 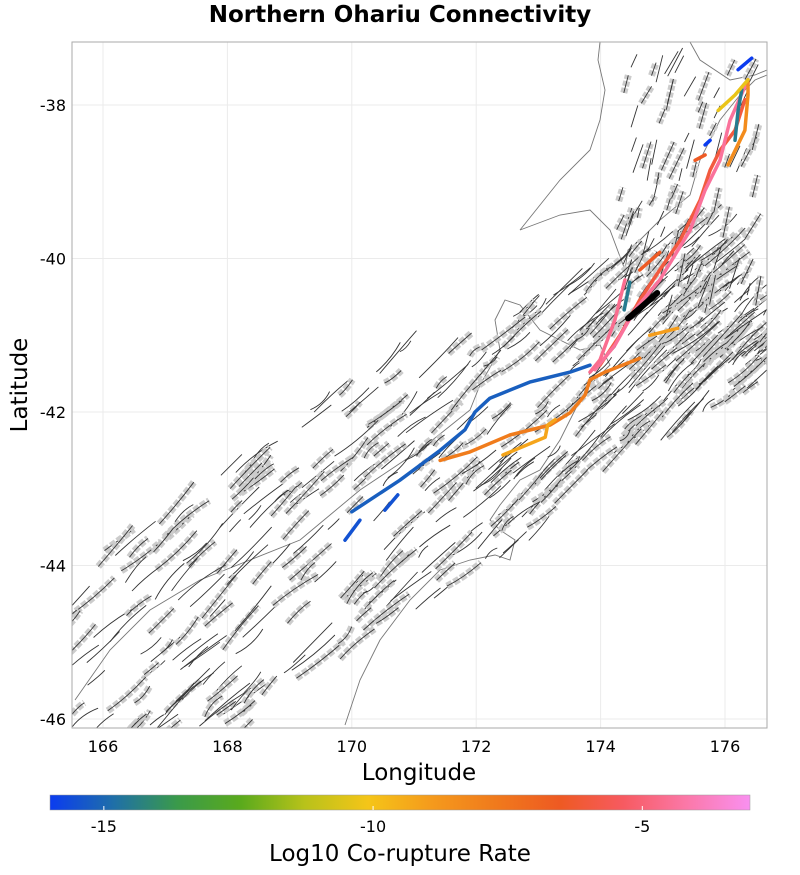 I want to click on coastline-path, so click(x=728, y=61).